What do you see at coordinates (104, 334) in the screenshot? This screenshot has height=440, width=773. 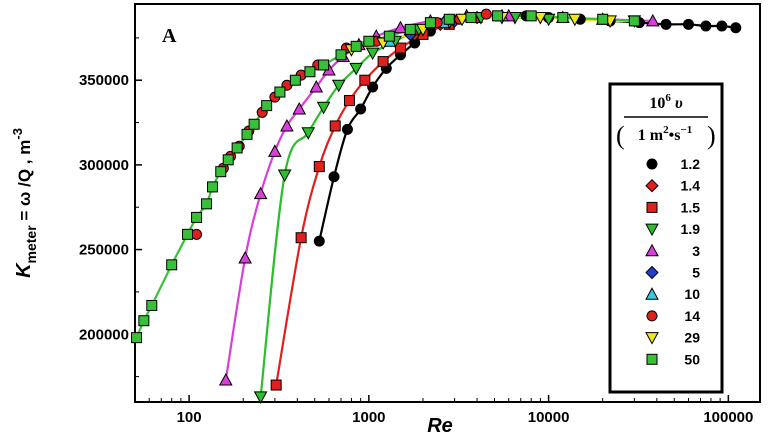 I see `y-tick-label: 200000` at bounding box center [104, 334].